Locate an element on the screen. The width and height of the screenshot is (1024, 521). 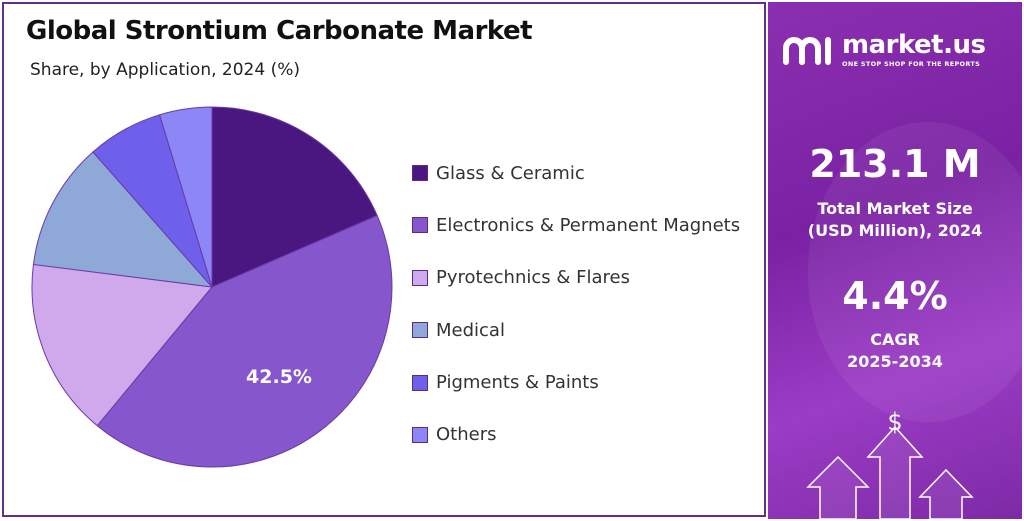
chart-subtitle: Share, by Application, 2024 (%) is located at coordinates (165, 70).